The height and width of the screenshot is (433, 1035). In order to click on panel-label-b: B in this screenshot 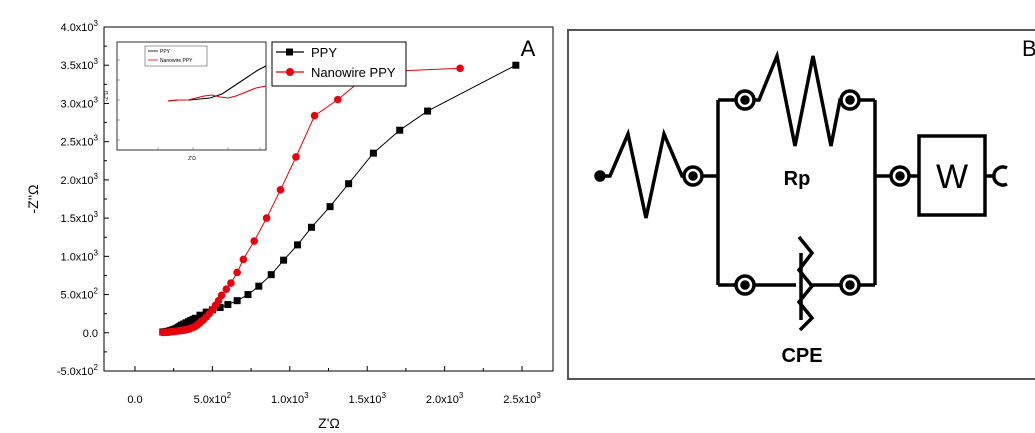, I will do `click(1028, 48)`.